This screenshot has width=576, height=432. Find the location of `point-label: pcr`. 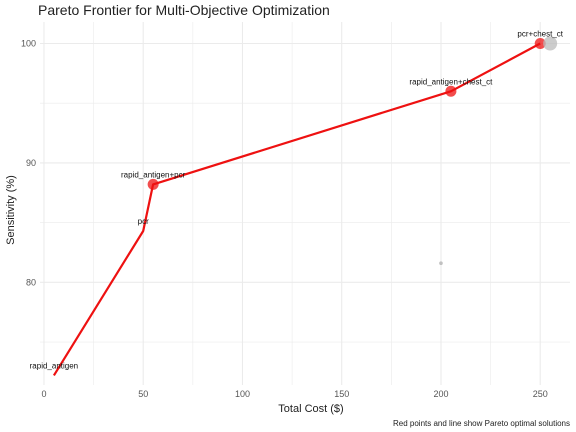

point-label: pcr is located at coordinates (143, 221).